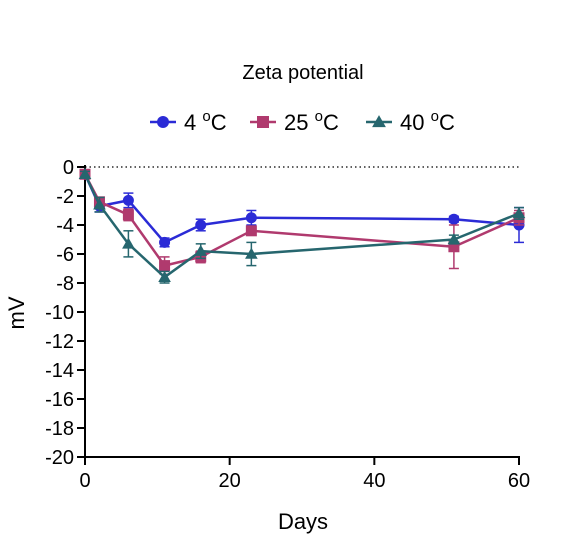  What do you see at coordinates (65, 255) in the screenshot?
I see `y-tick-label: -6` at bounding box center [65, 255].